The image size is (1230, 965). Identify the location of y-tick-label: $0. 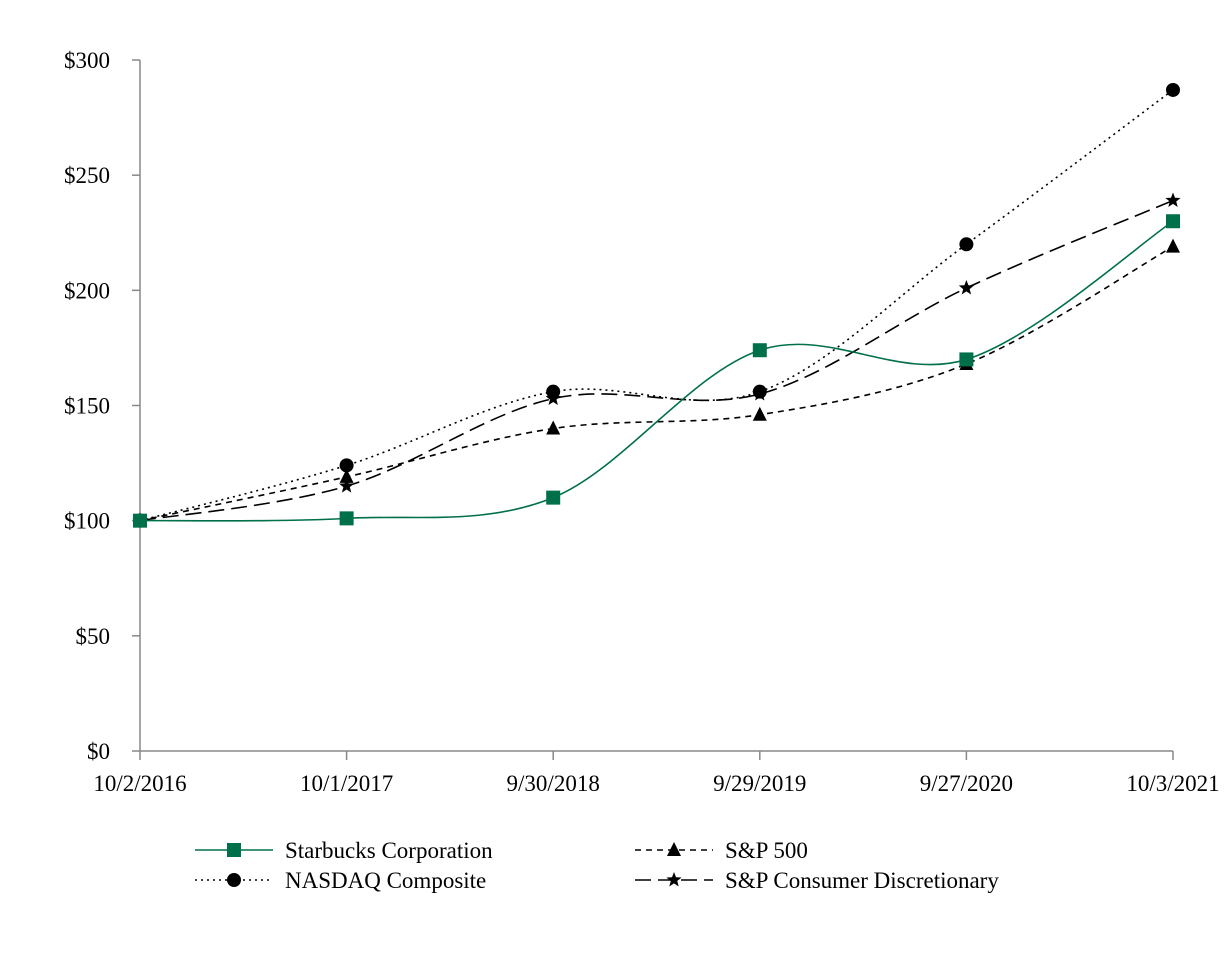
(98, 751).